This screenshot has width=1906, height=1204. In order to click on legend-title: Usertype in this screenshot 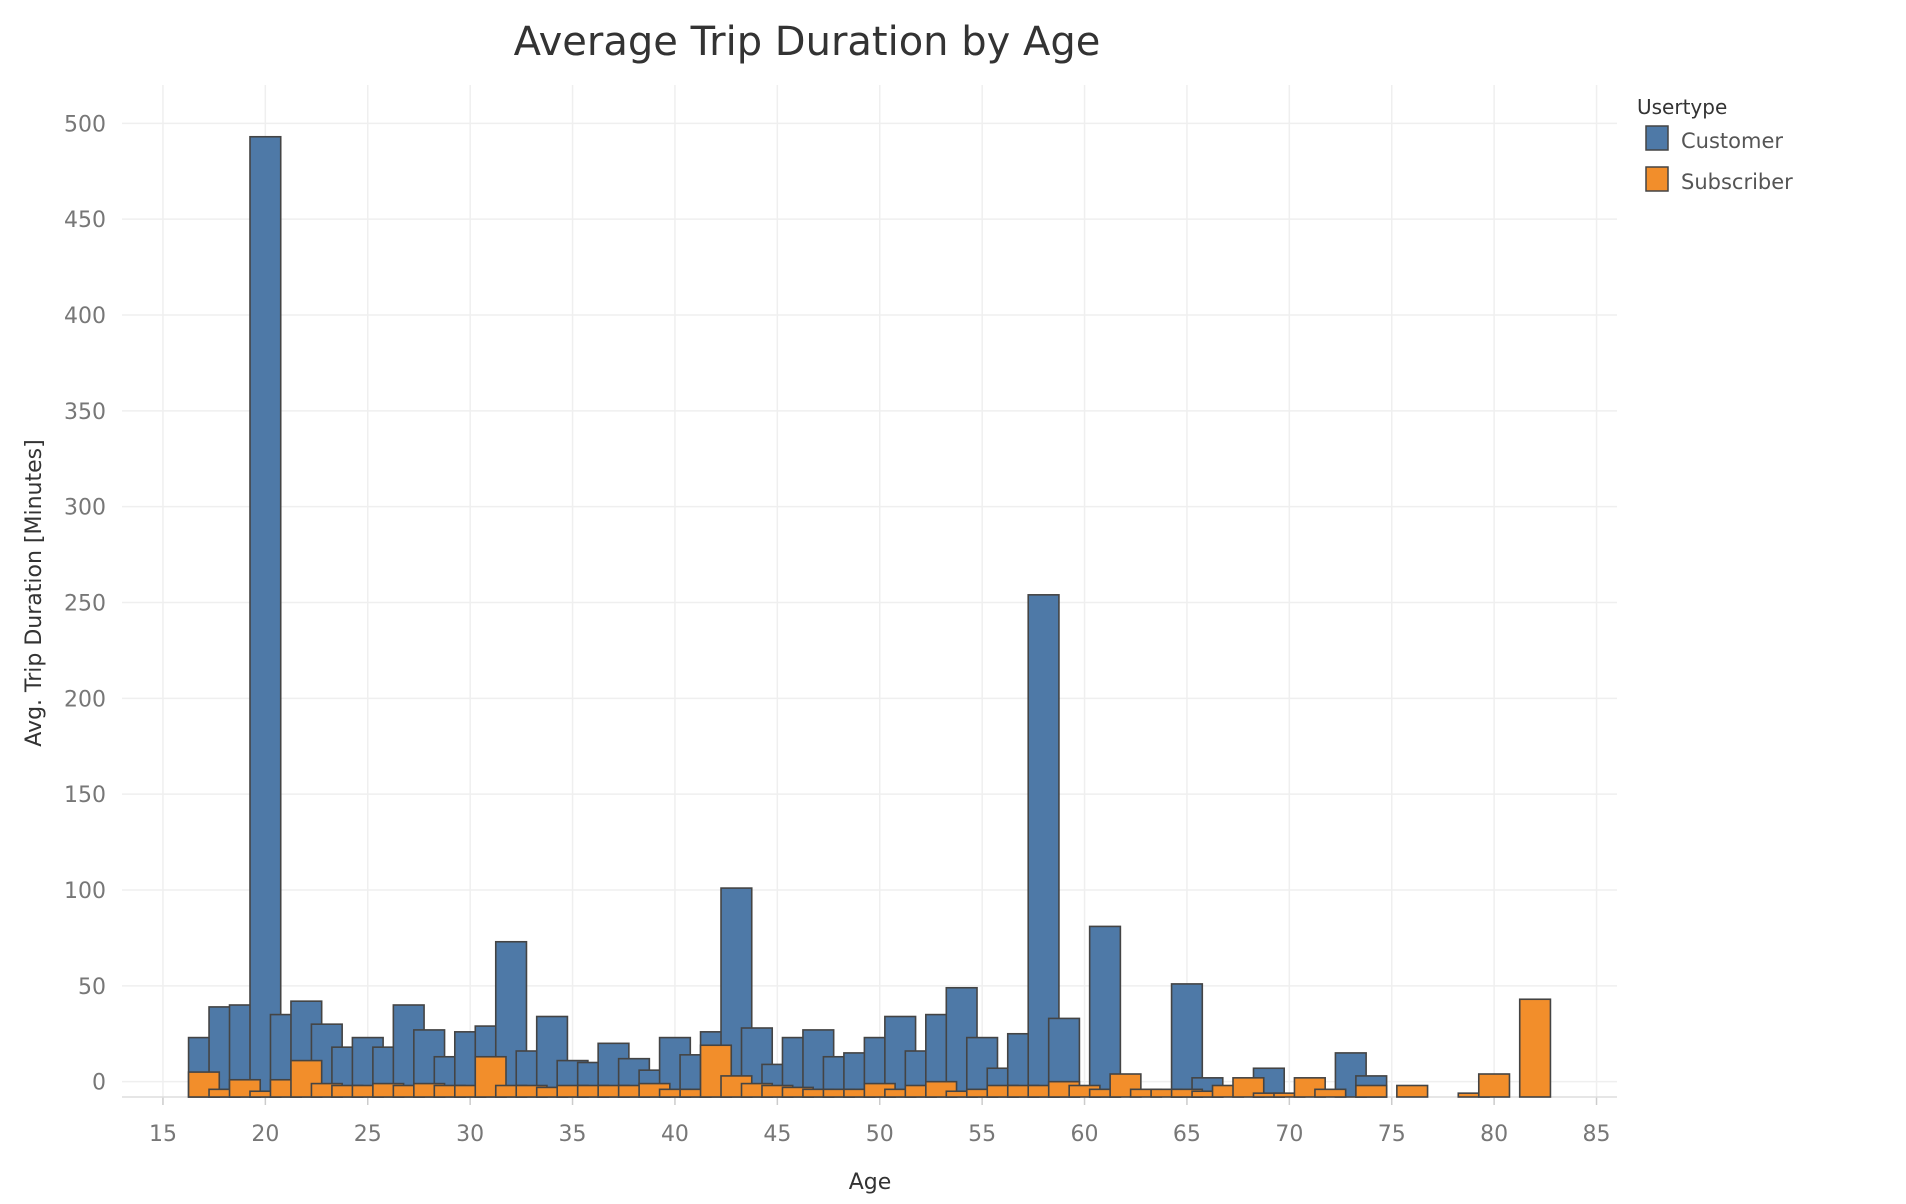, I will do `click(1682, 107)`.